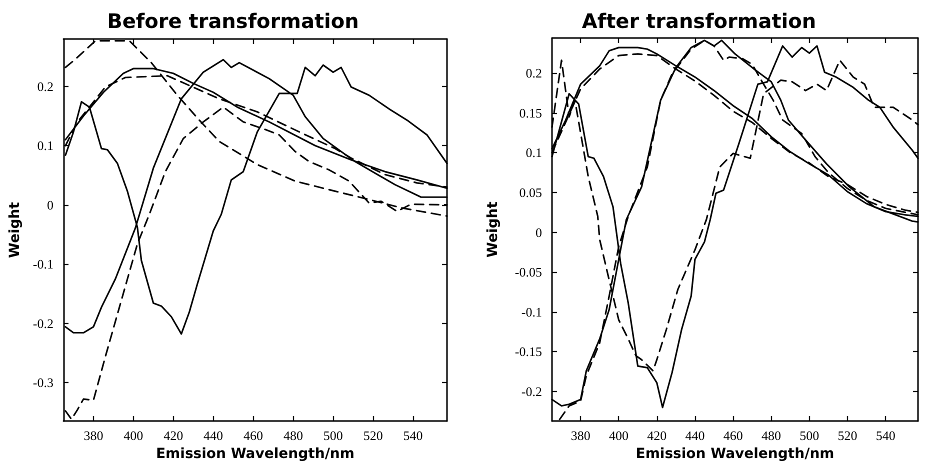 The image size is (932, 466). What do you see at coordinates (530, 112) in the screenshot?
I see `y-tick-label: 0.15` at bounding box center [530, 112].